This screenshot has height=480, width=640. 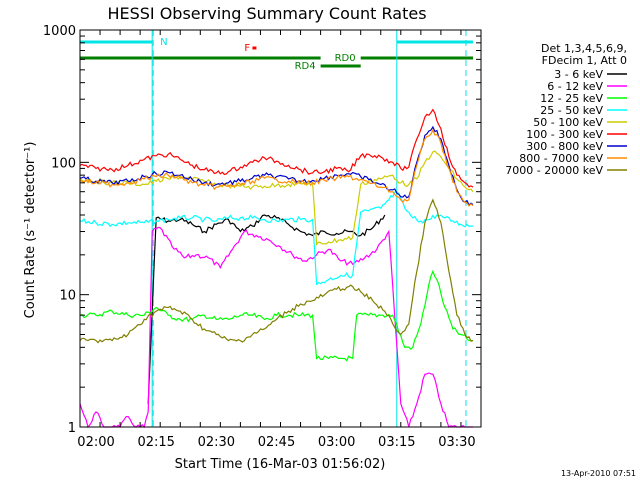 What do you see at coordinates (456, 442) in the screenshot?
I see `x-tick-label: 03:30` at bounding box center [456, 442].